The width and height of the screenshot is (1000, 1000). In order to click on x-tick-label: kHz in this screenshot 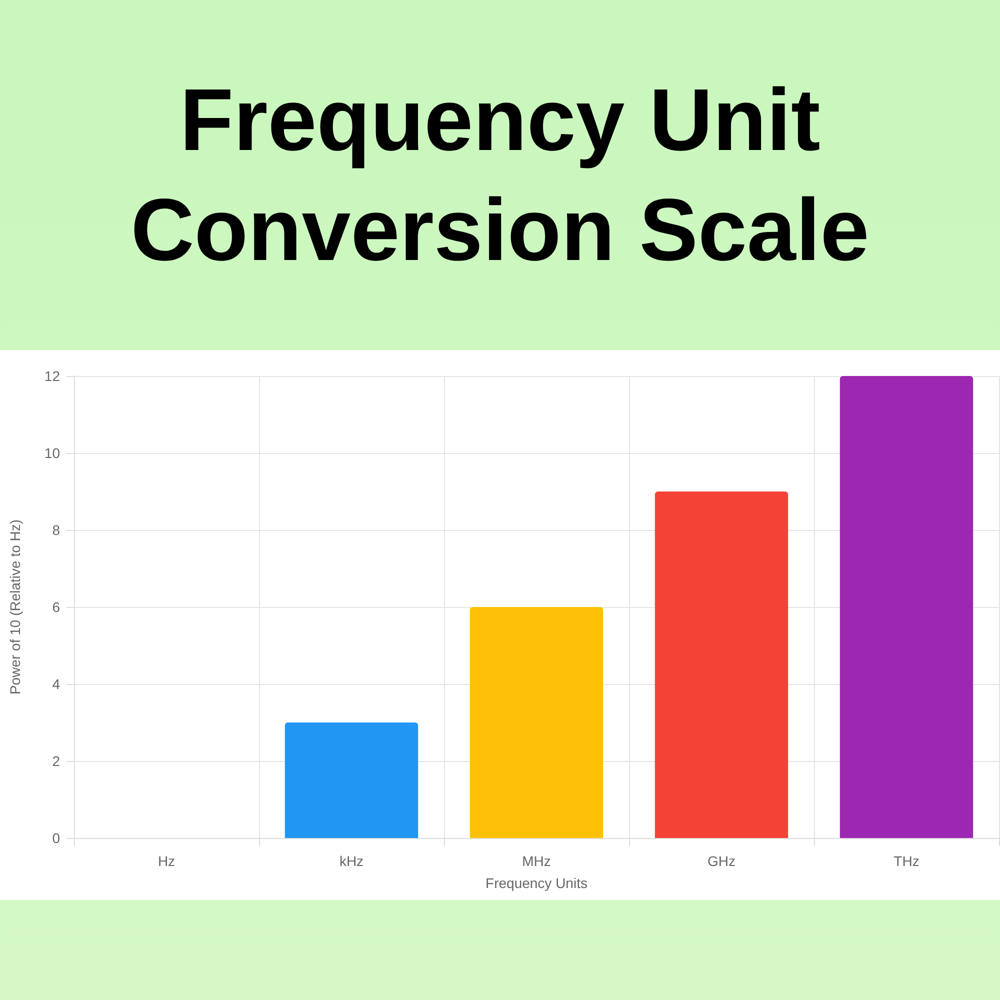, I will do `click(351, 861)`.